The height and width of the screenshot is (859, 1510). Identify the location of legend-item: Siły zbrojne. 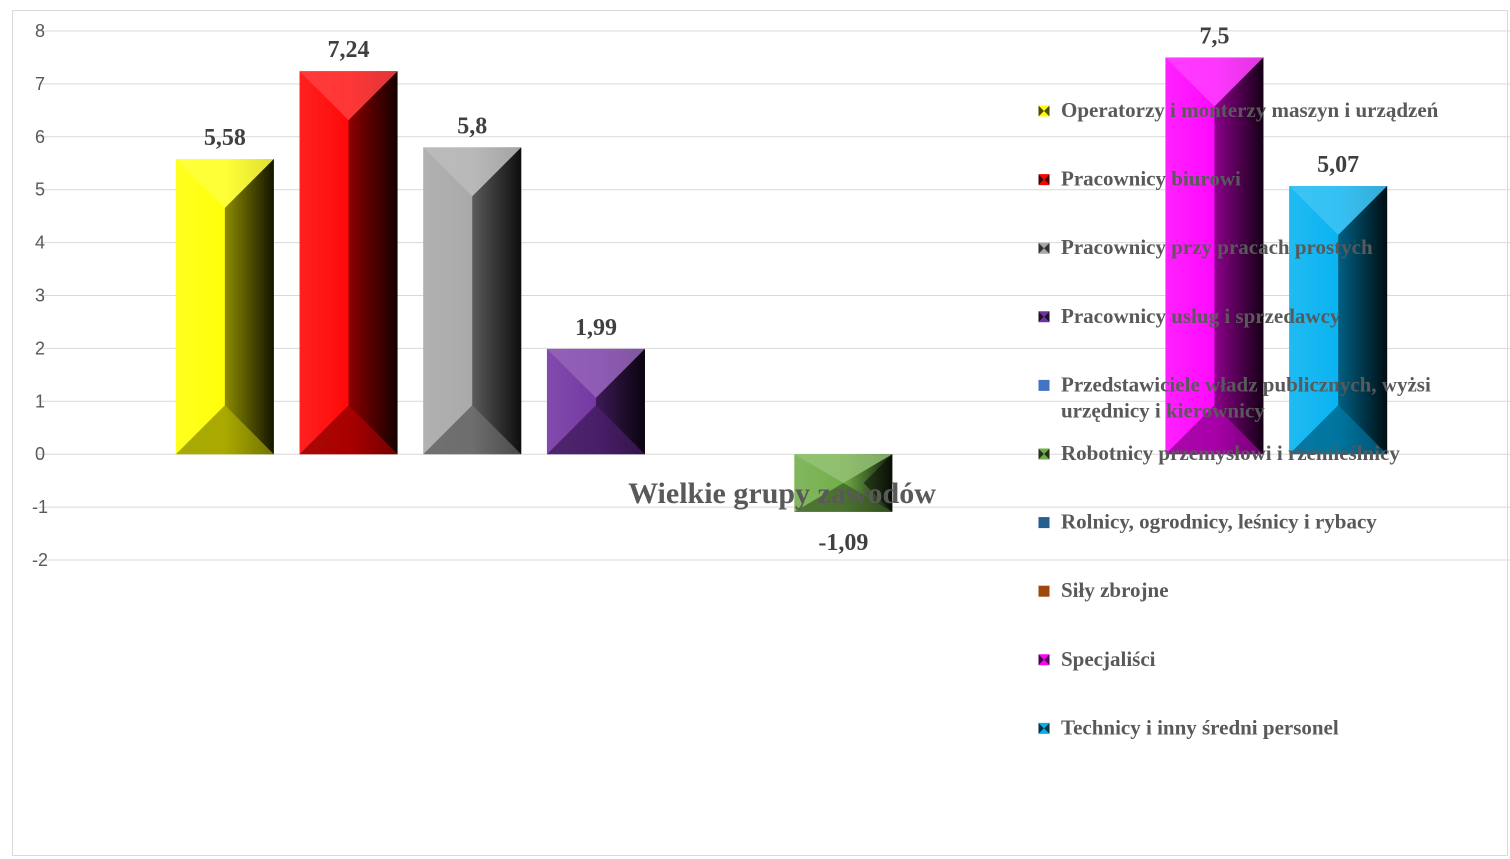
(1103, 590).